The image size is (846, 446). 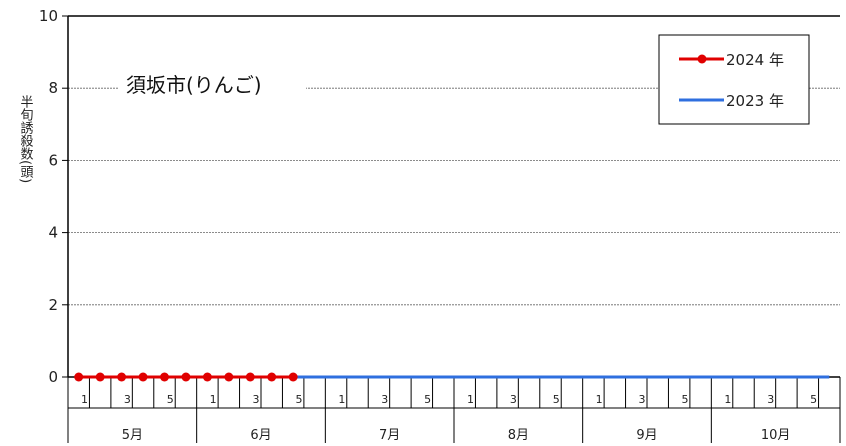 I want to click on y-tick-label: 8, so click(x=53, y=88).